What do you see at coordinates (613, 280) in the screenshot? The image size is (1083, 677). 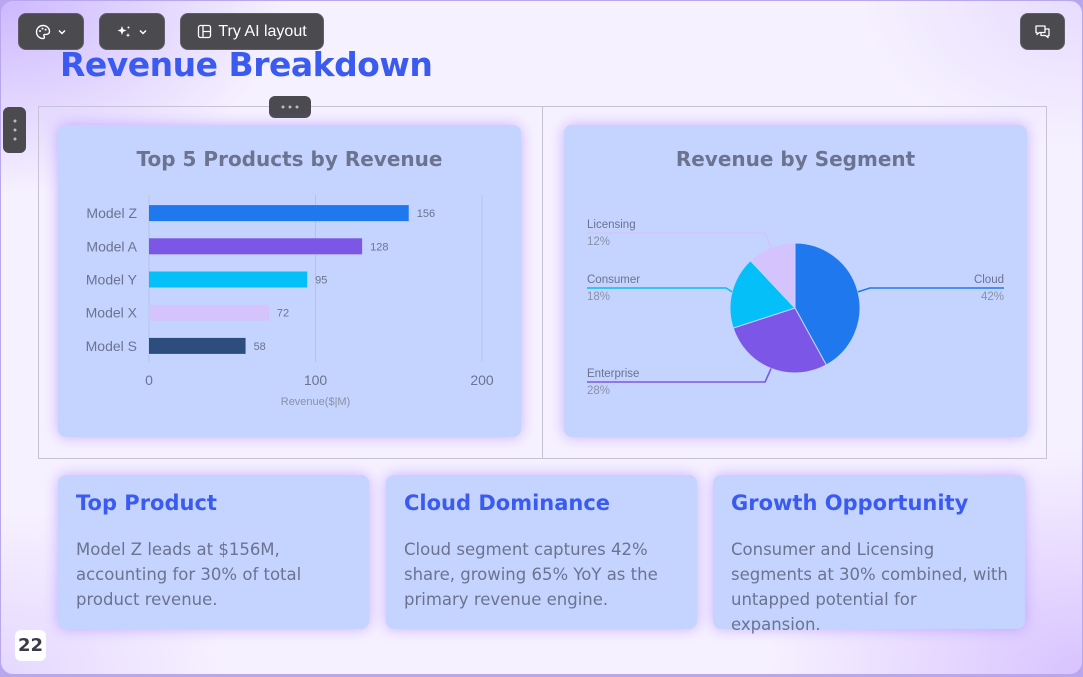 I see `pie-segment-label: Consumer` at bounding box center [613, 280].